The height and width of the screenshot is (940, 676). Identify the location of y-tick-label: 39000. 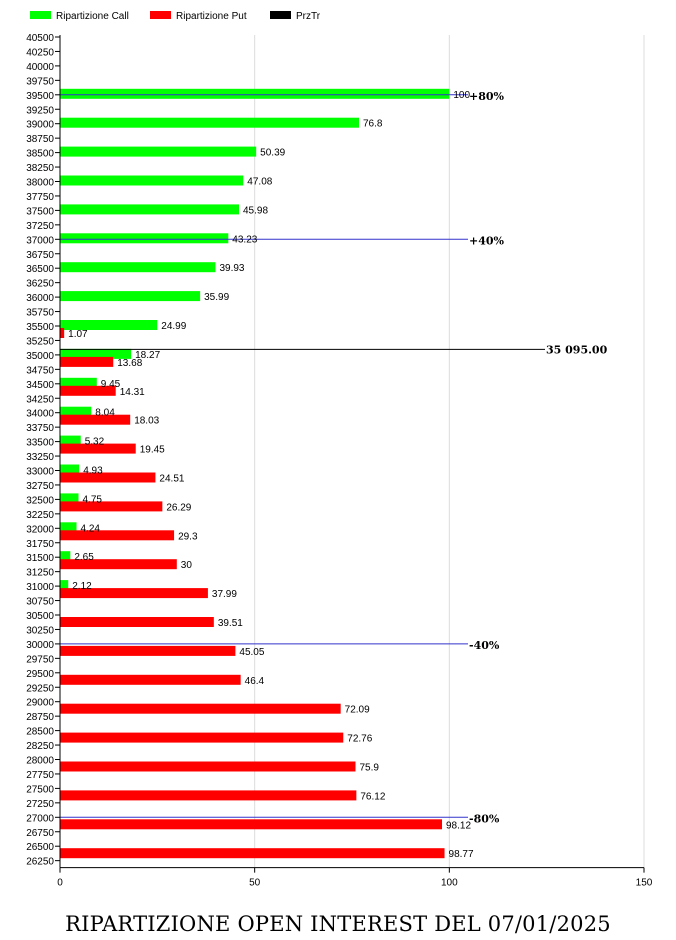
(40, 125).